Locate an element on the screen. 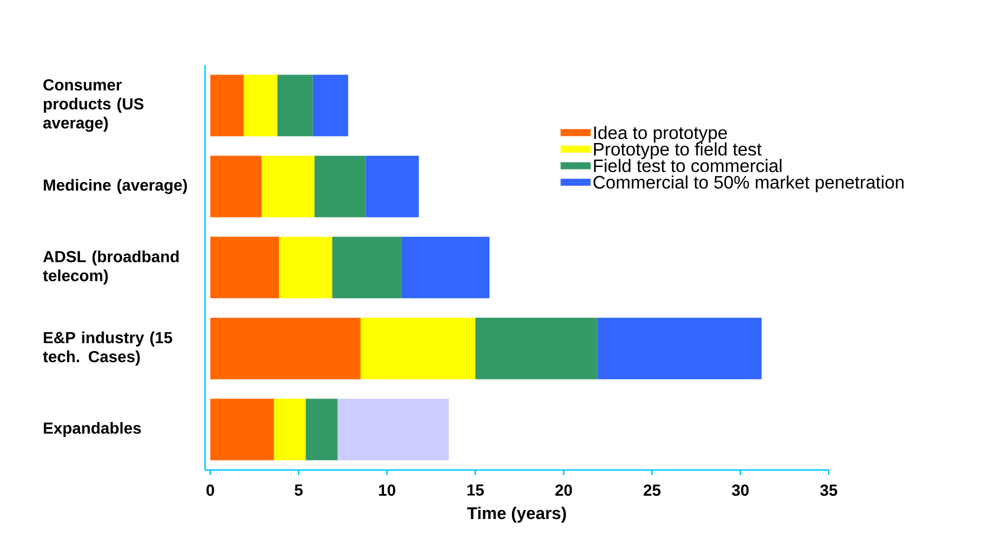  x-axis-title: Time (years) is located at coordinates (516, 514).